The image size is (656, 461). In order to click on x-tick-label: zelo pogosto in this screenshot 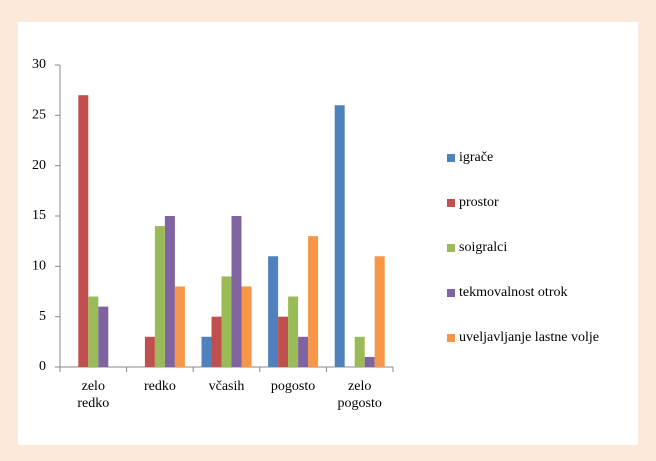, I will do `click(359, 395)`.